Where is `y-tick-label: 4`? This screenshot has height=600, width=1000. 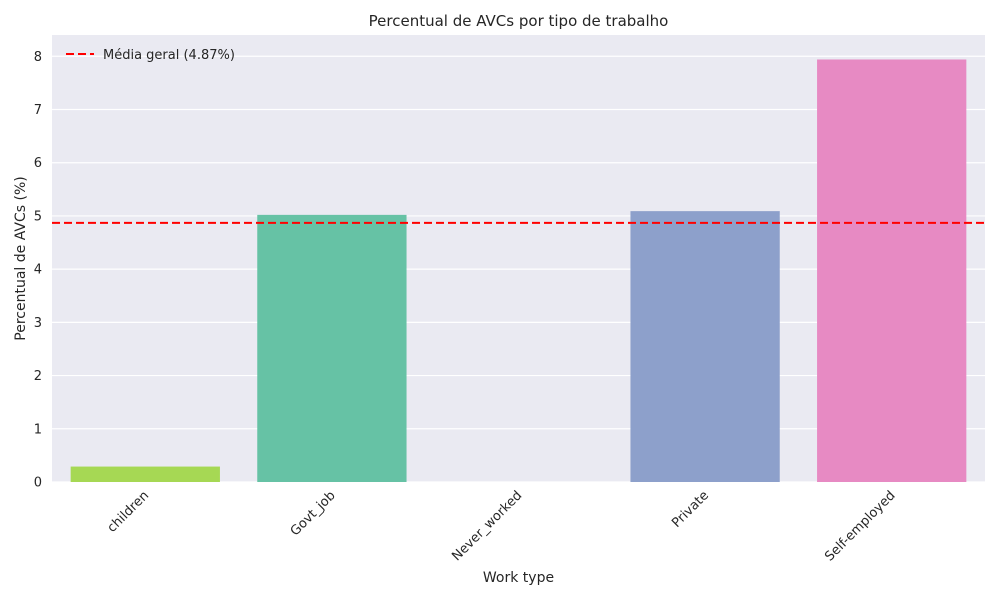
y-tick-label: 4 is located at coordinates (38, 270).